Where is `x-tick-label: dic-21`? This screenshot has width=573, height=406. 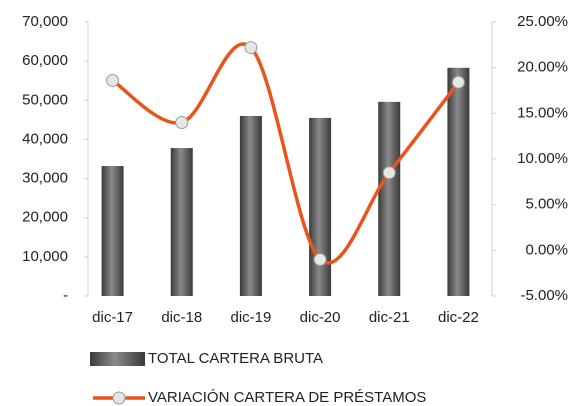
x-tick-label: dic-21 is located at coordinates (389, 317).